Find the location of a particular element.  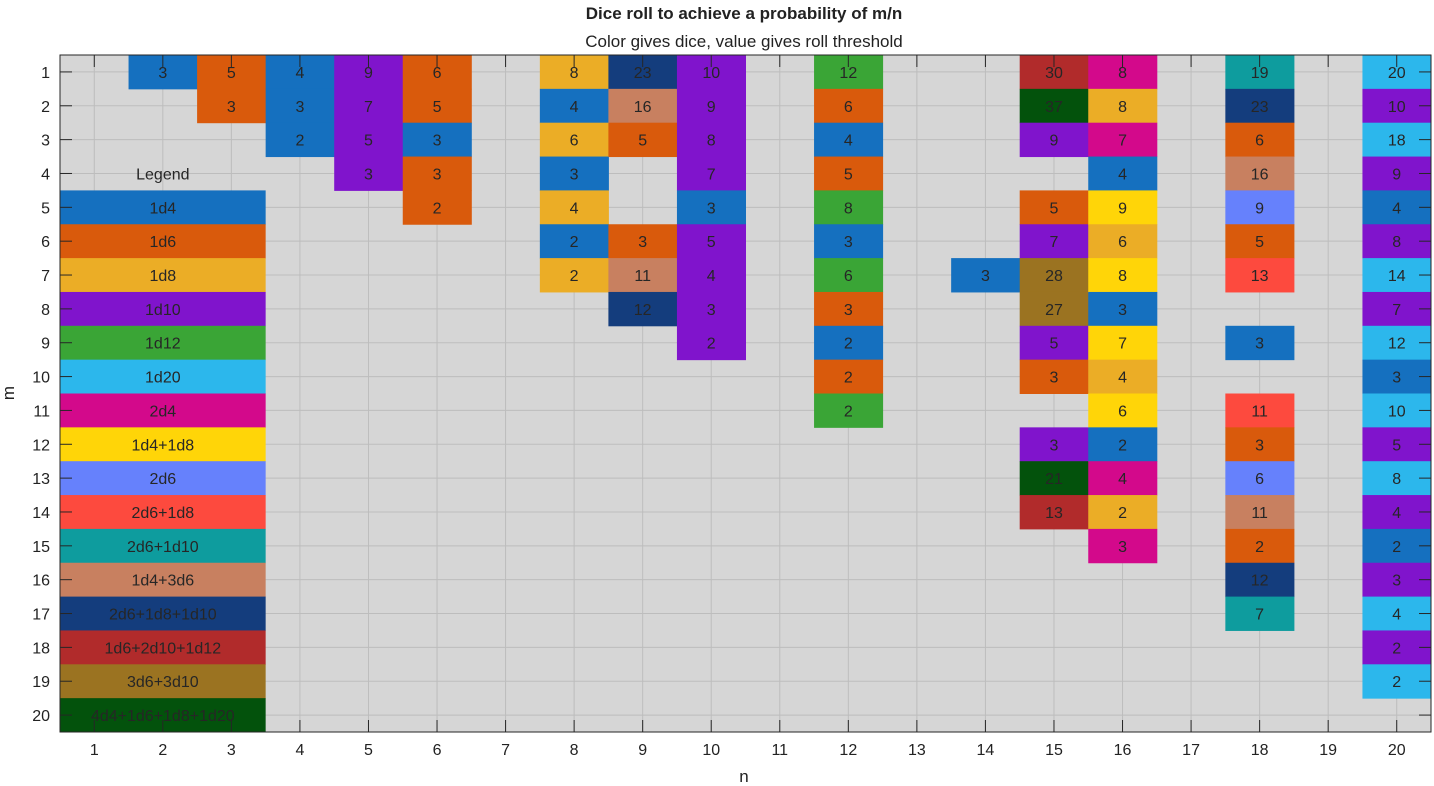

x-tick-label: 9 is located at coordinates (642, 750).